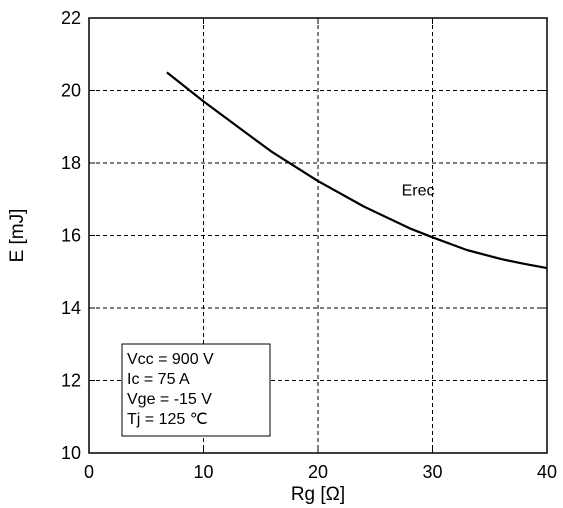 The height and width of the screenshot is (508, 563). I want to click on y-tick-label: 10, so click(71, 453).